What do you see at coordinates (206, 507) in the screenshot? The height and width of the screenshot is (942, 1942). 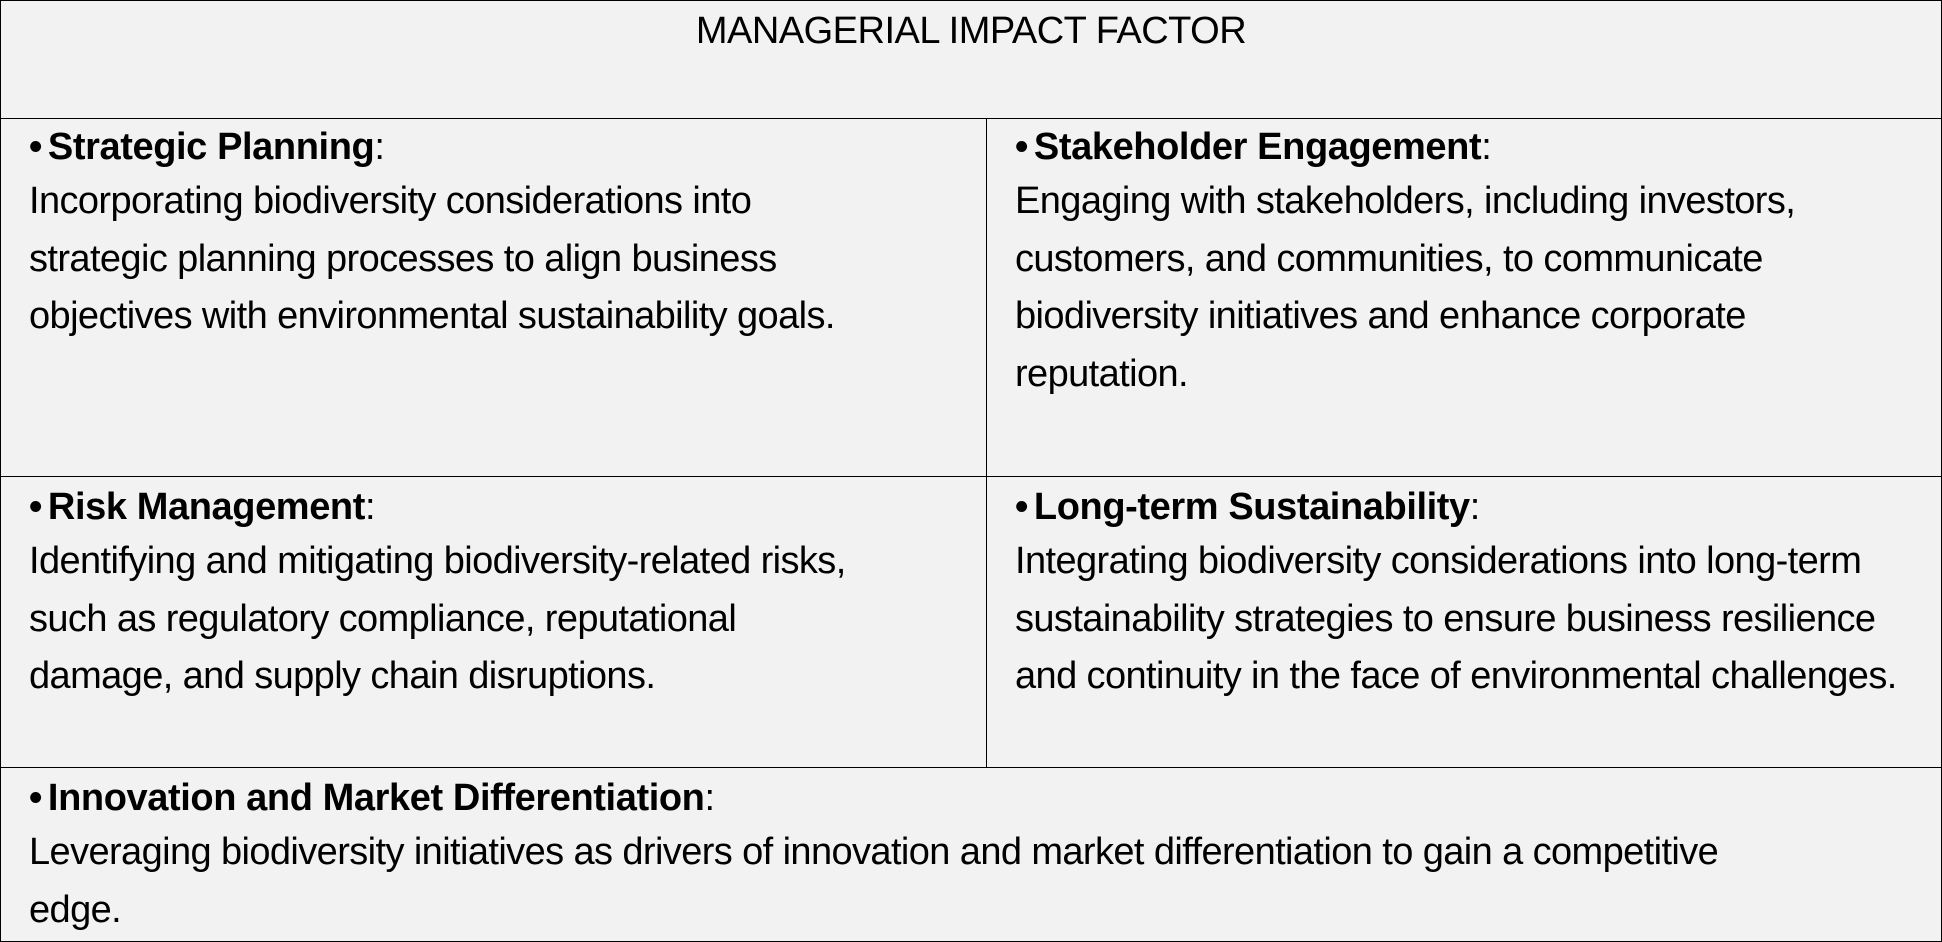 I see `factor-name: Risk Management` at bounding box center [206, 507].